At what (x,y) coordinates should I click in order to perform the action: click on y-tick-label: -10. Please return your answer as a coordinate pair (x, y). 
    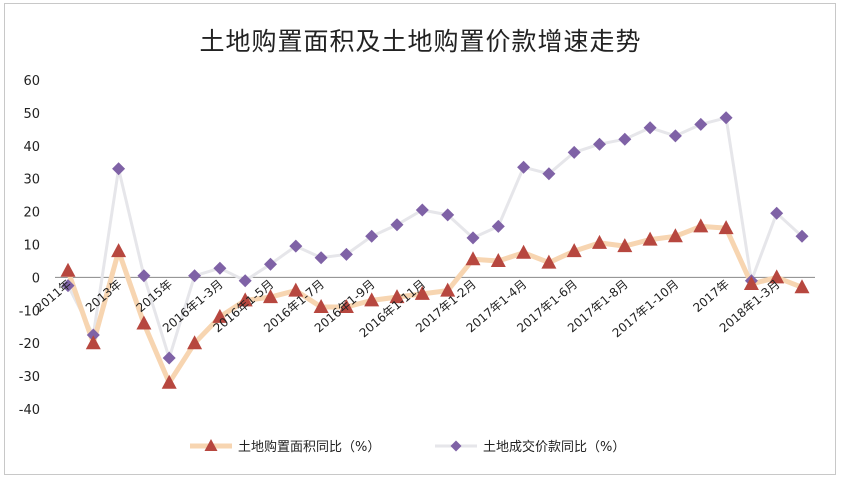
    Looking at the image, I should click on (29, 311).